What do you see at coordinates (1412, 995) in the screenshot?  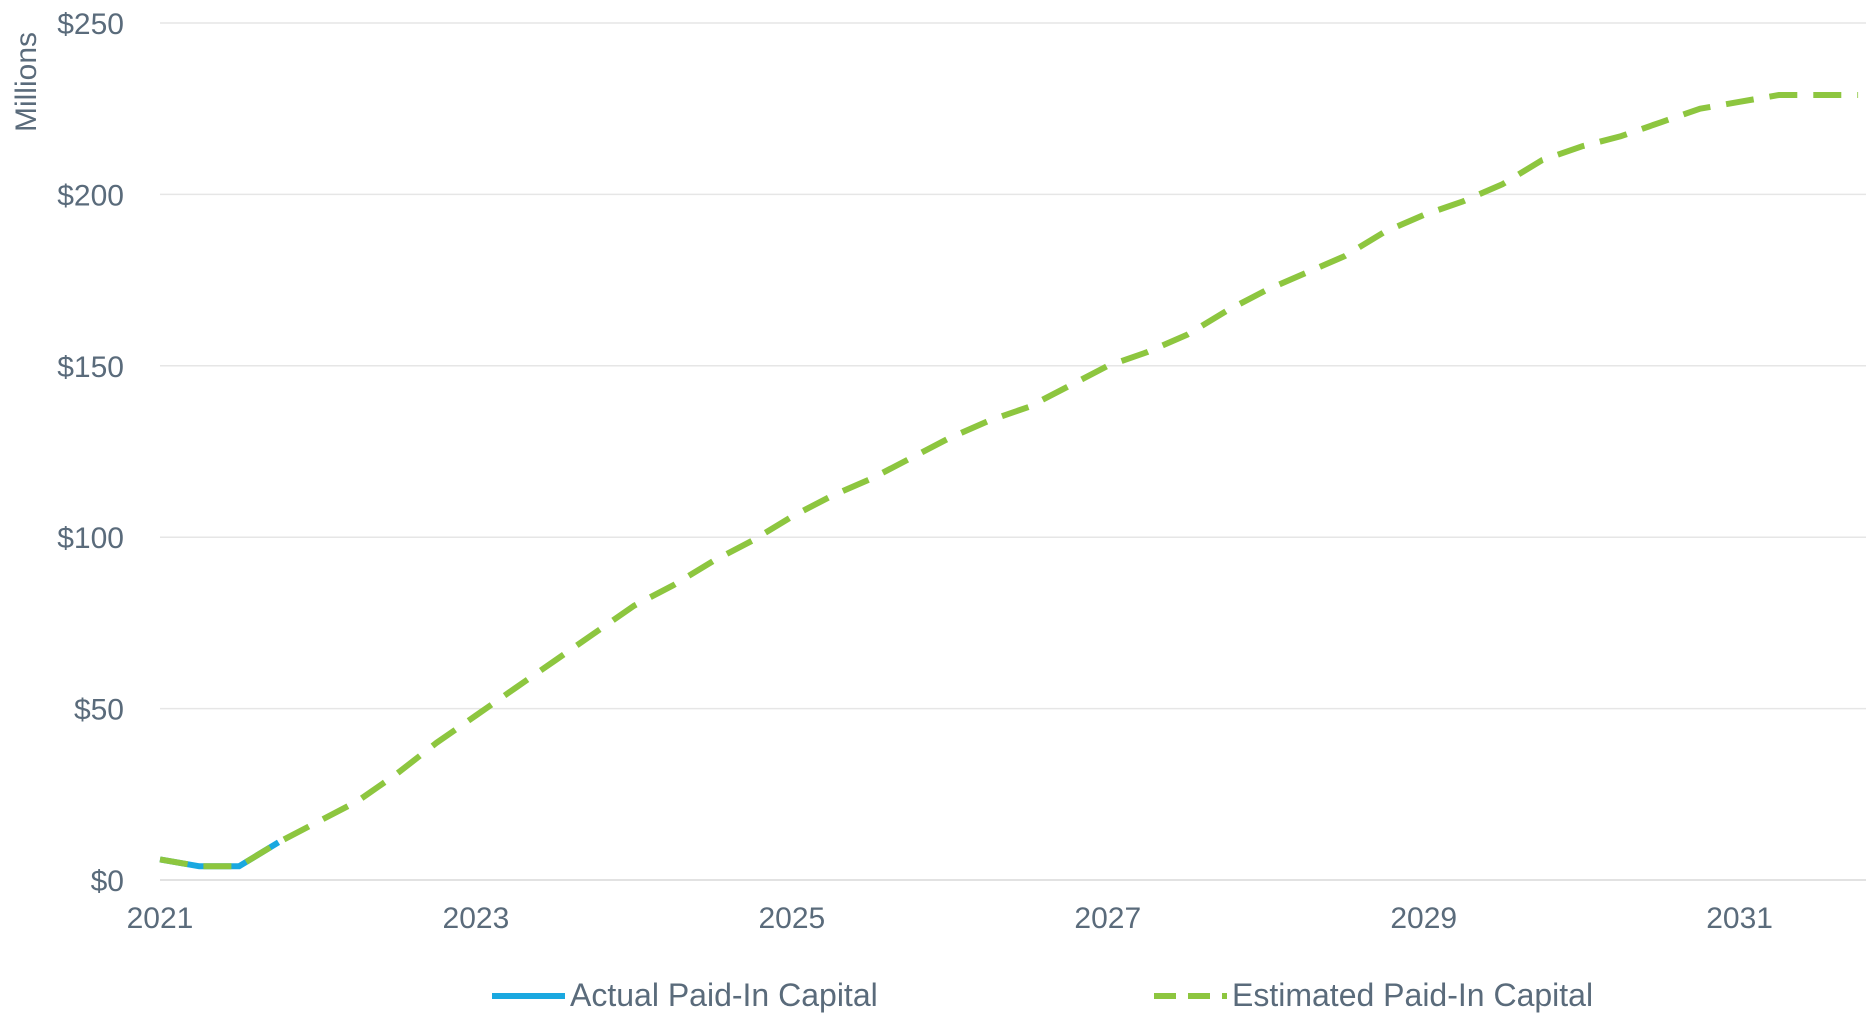 I see `legend-label: Estimated Paid-In Capital` at bounding box center [1412, 995].